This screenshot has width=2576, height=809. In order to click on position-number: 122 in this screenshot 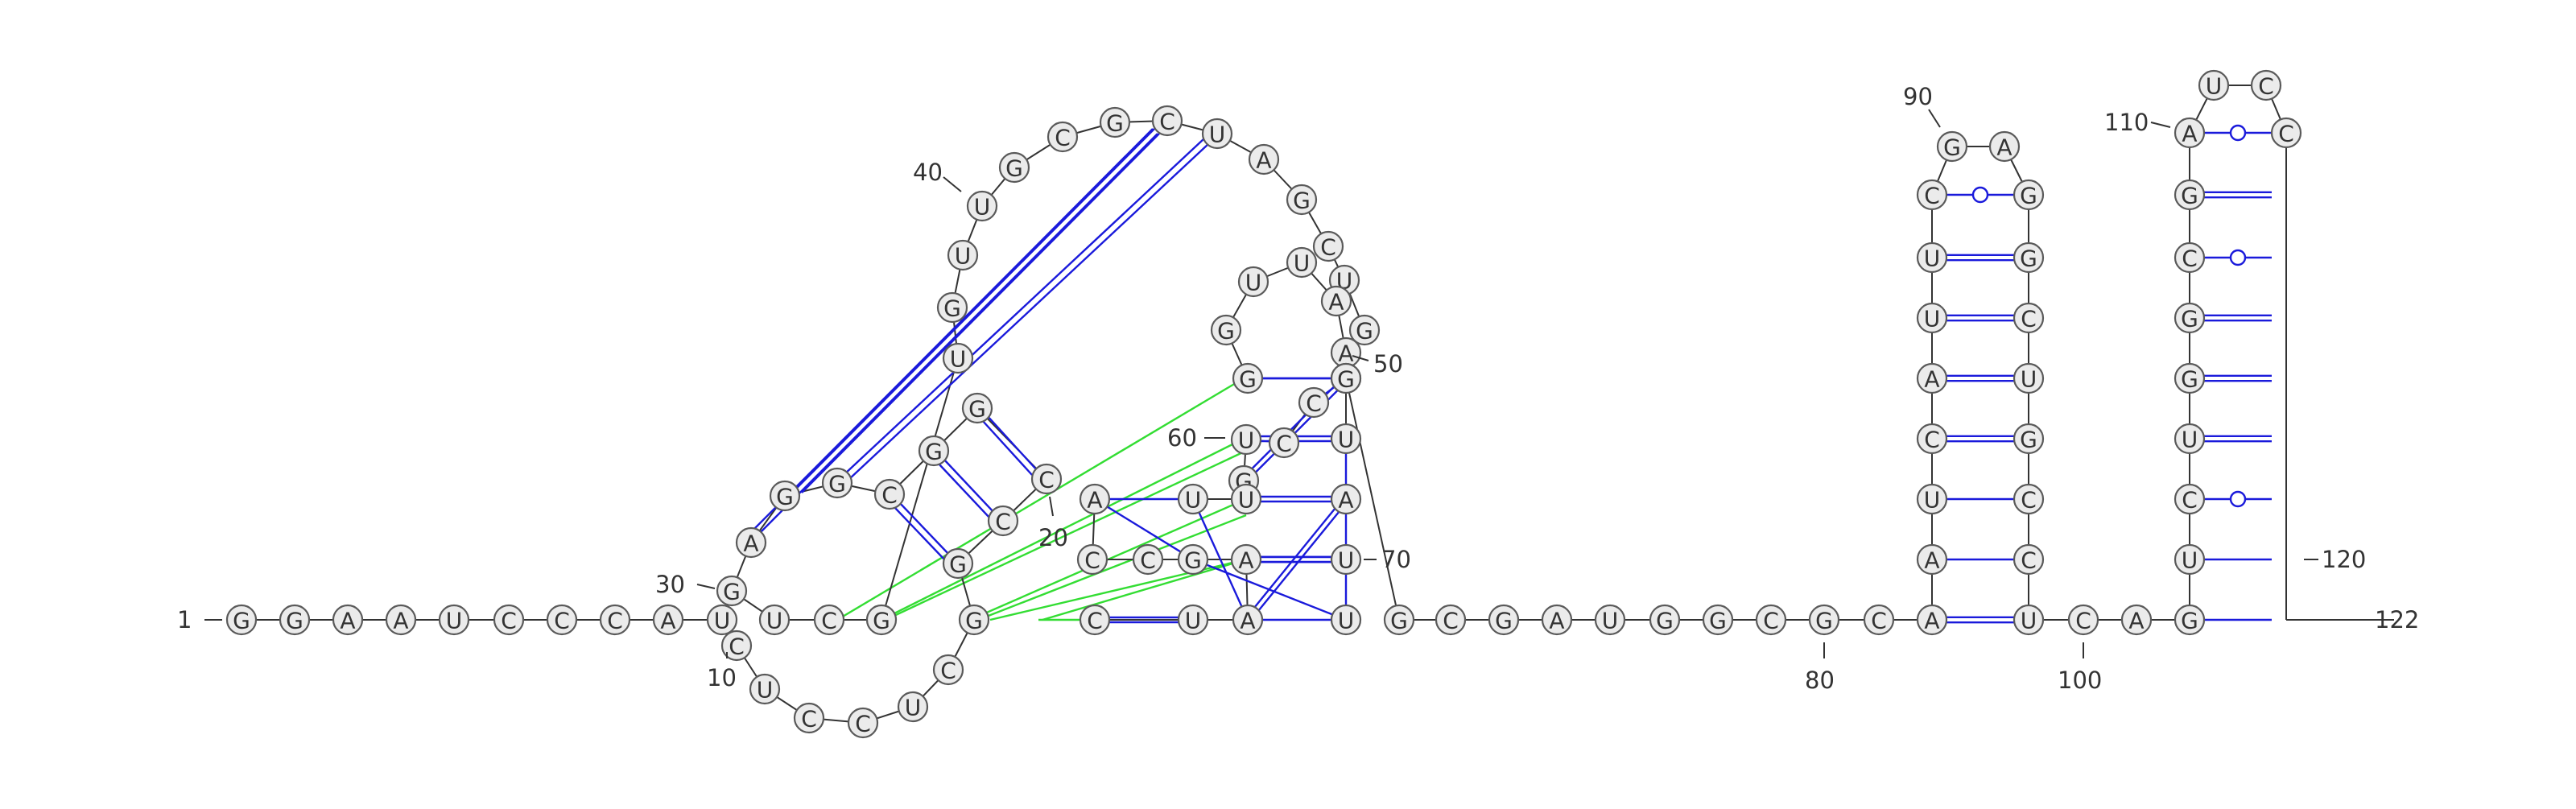, I will do `click(2388, 620)`.